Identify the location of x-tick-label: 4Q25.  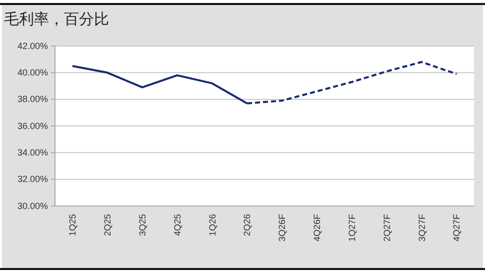
(177, 225).